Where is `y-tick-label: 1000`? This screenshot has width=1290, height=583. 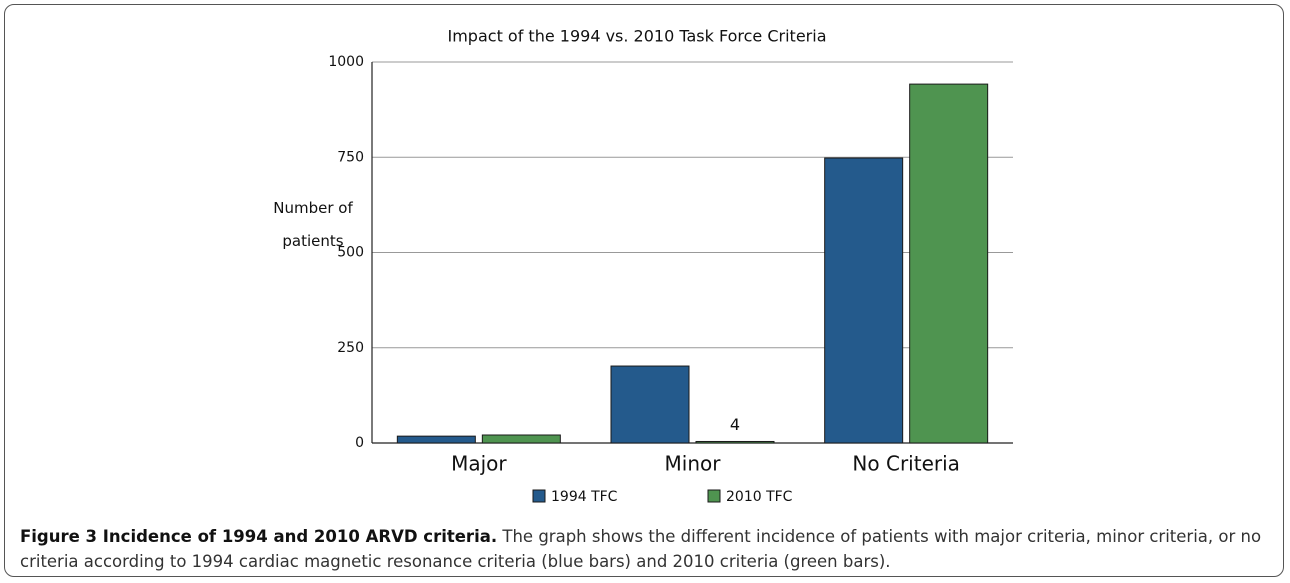
y-tick-label: 1000 is located at coordinates (346, 62).